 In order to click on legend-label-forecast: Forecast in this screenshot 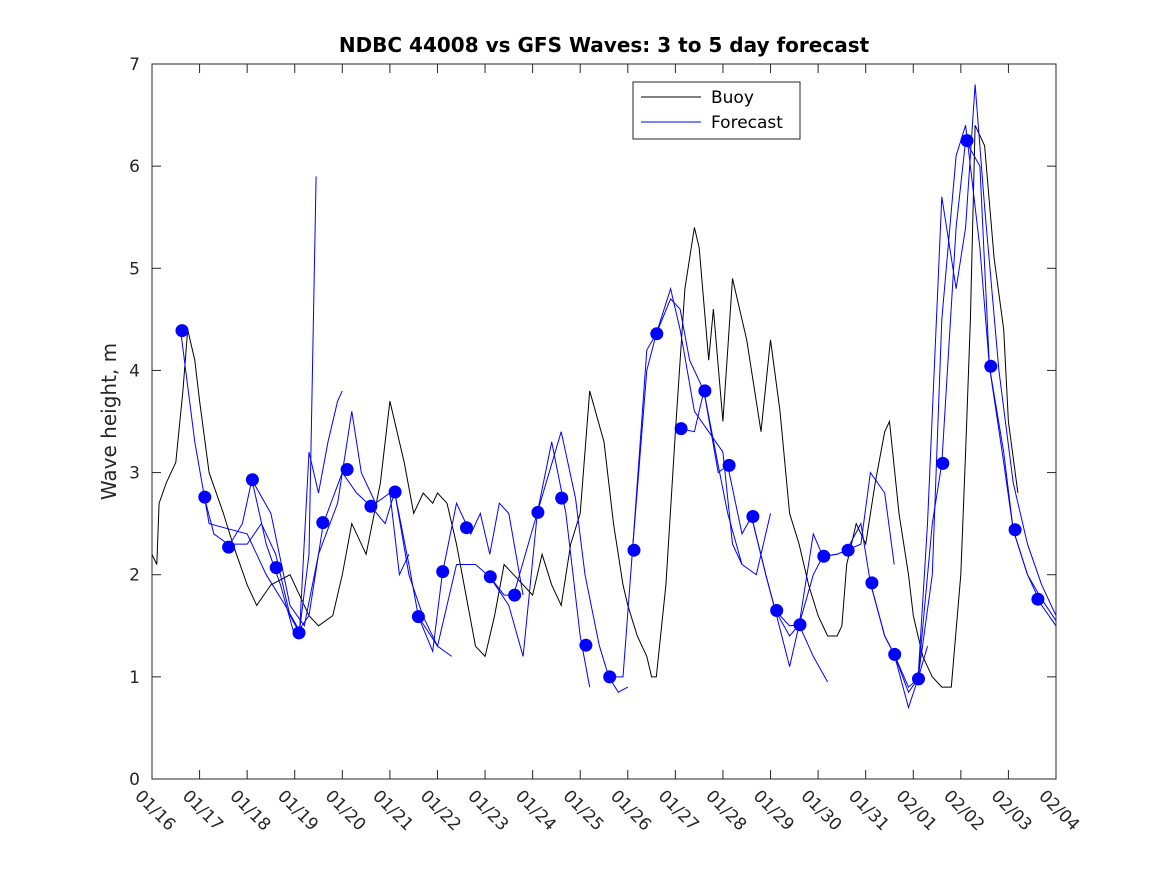, I will do `click(747, 123)`.